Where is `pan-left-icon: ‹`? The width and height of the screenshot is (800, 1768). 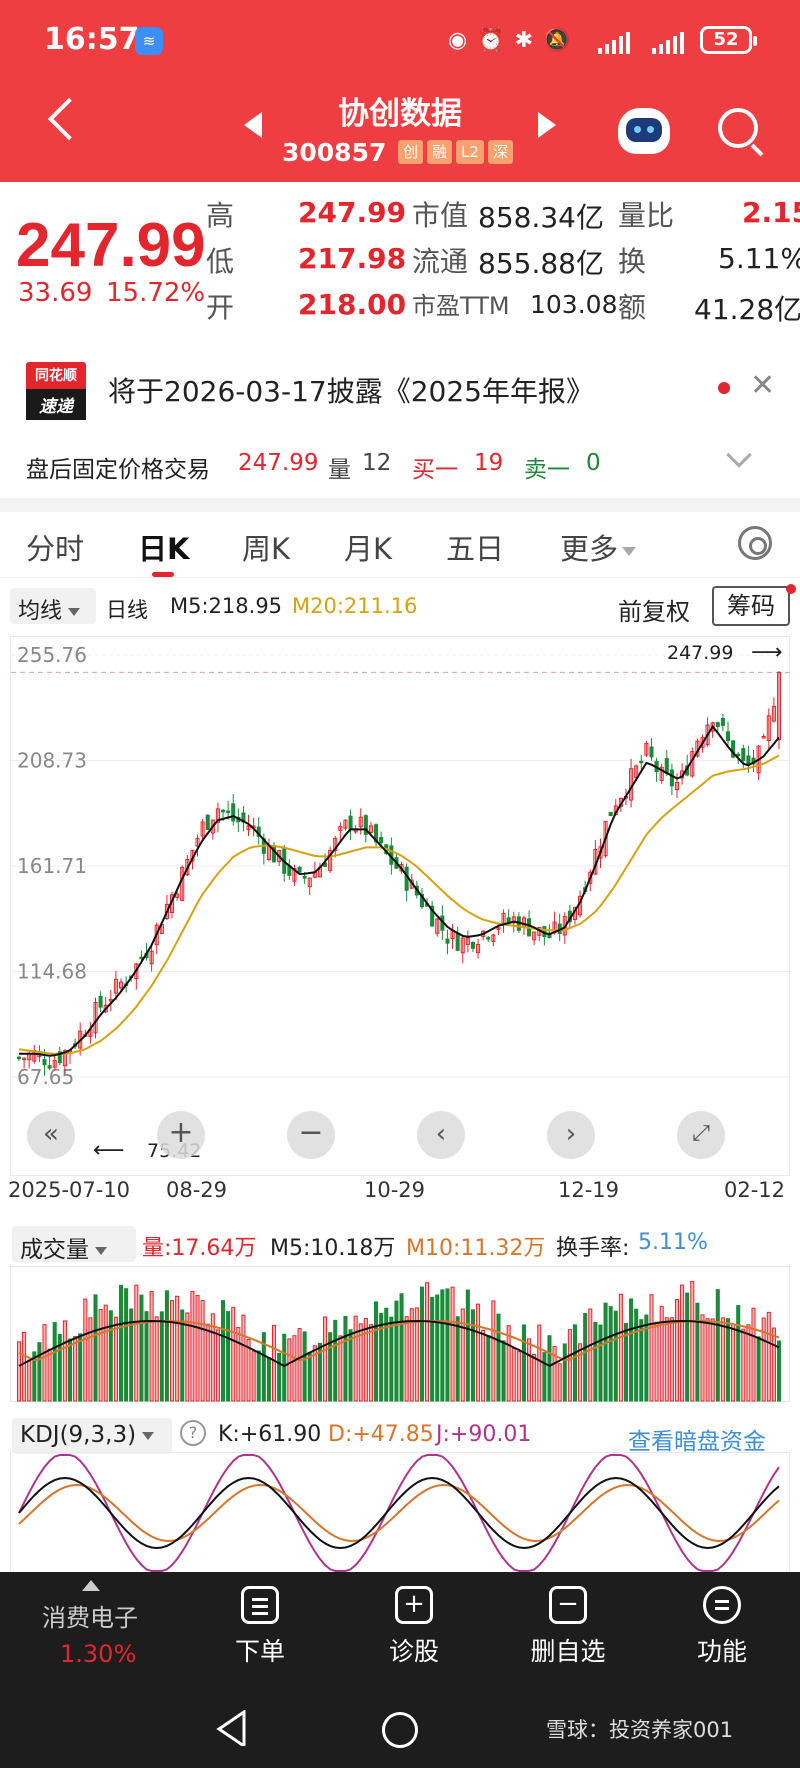 pan-left-icon: ‹ is located at coordinates (441, 1135).